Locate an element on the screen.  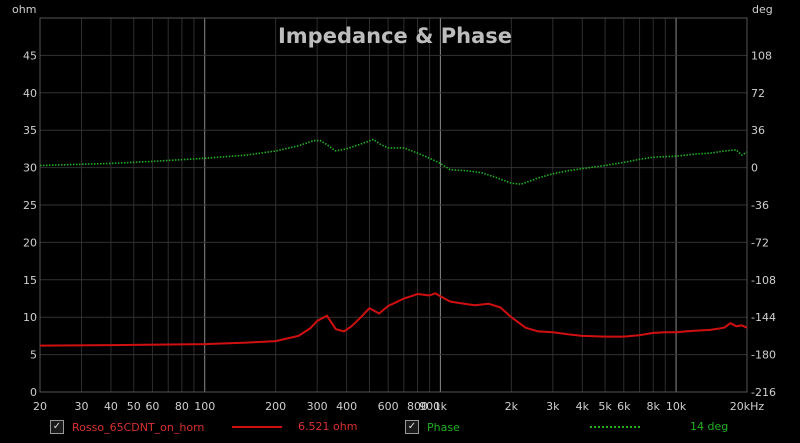
legend-label-phase: Phase is located at coordinates (443, 427).